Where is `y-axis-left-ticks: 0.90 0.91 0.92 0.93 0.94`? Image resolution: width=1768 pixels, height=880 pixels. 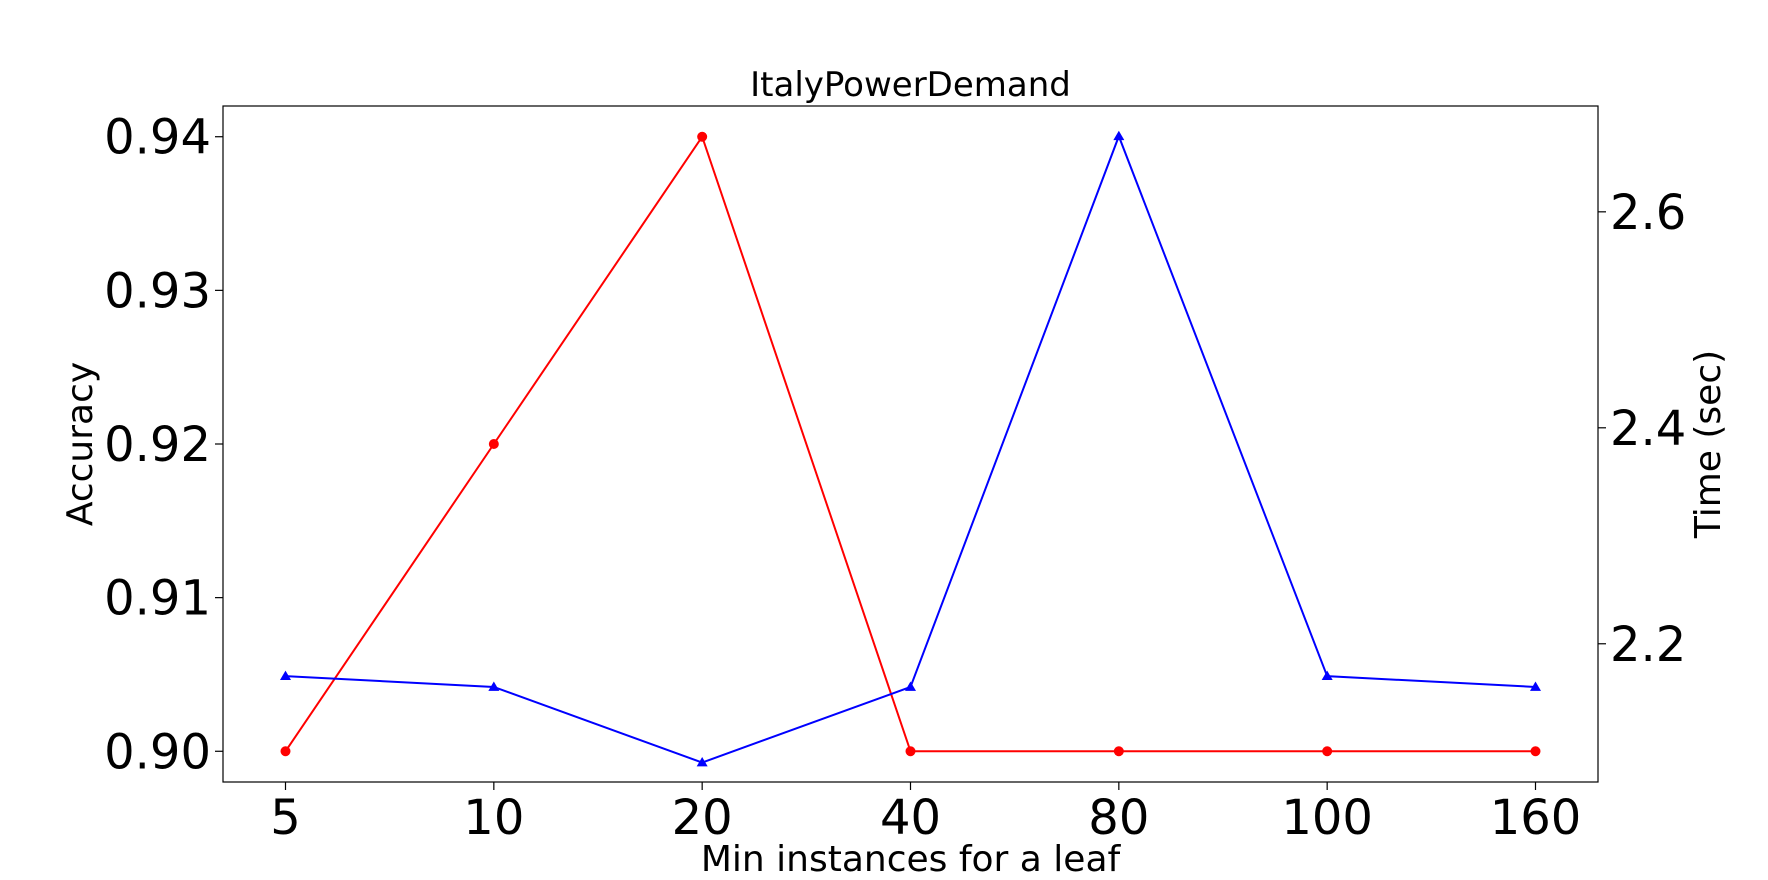
y-axis-left-ticks: 0.90 0.91 0.92 0.93 0.94 is located at coordinates (163, 445).